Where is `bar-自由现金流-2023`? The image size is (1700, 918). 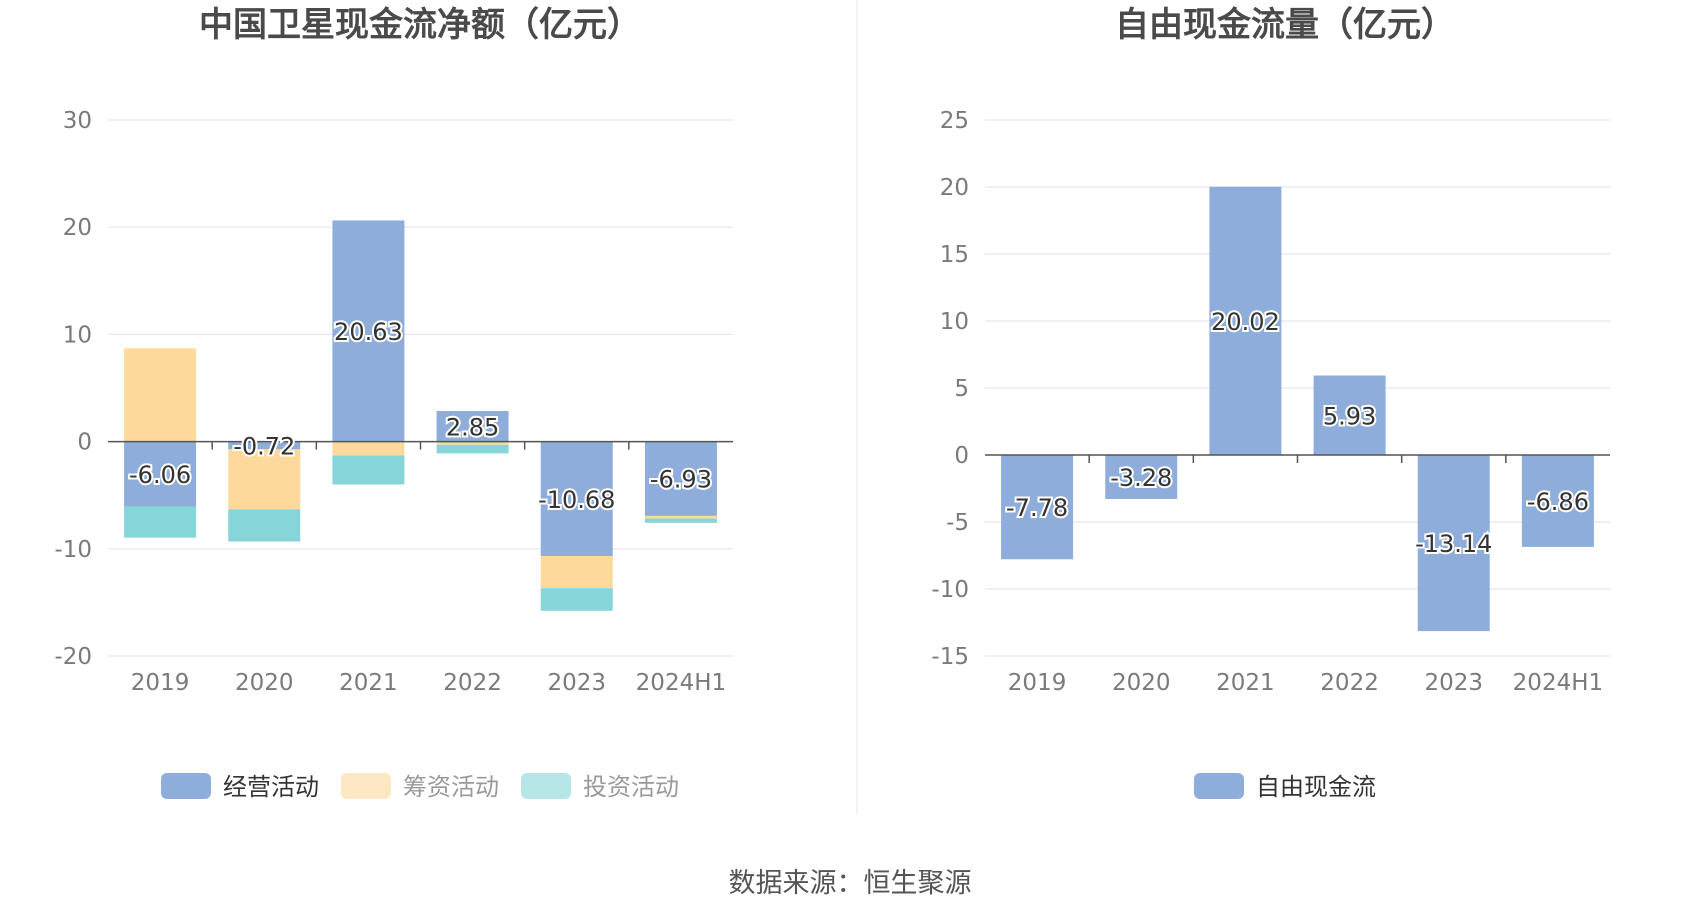
bar-自由现金流-2023 is located at coordinates (1453, 543).